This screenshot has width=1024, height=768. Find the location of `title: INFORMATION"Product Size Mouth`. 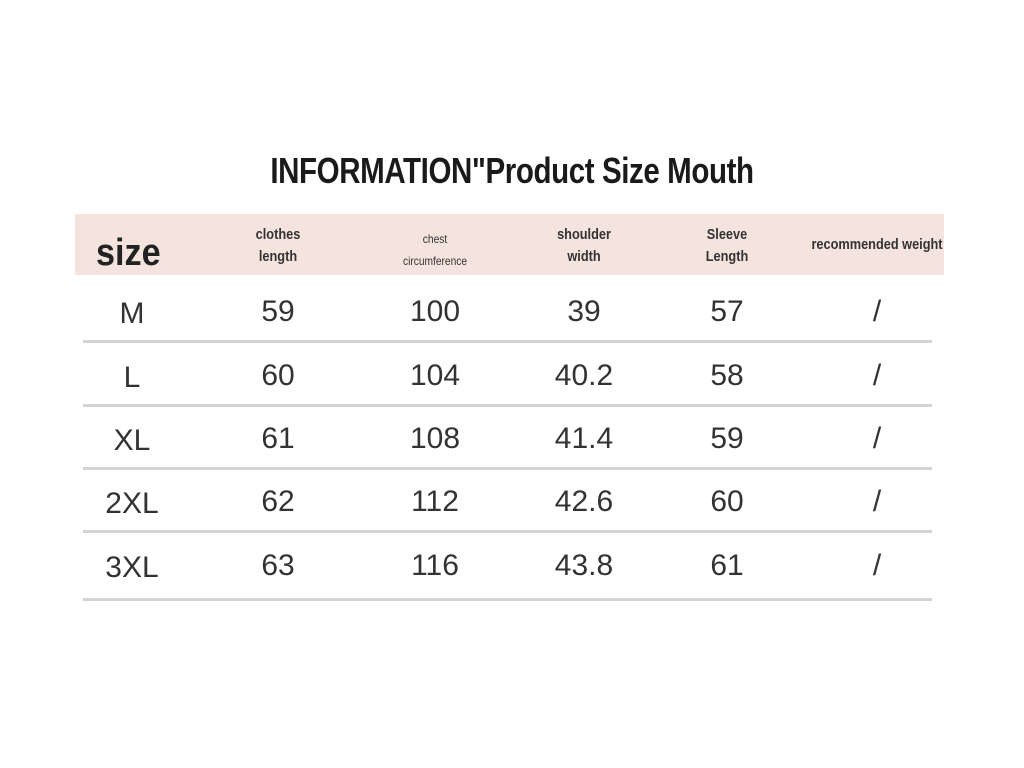

title: INFORMATION"Product Size Mouth is located at coordinates (512, 170).